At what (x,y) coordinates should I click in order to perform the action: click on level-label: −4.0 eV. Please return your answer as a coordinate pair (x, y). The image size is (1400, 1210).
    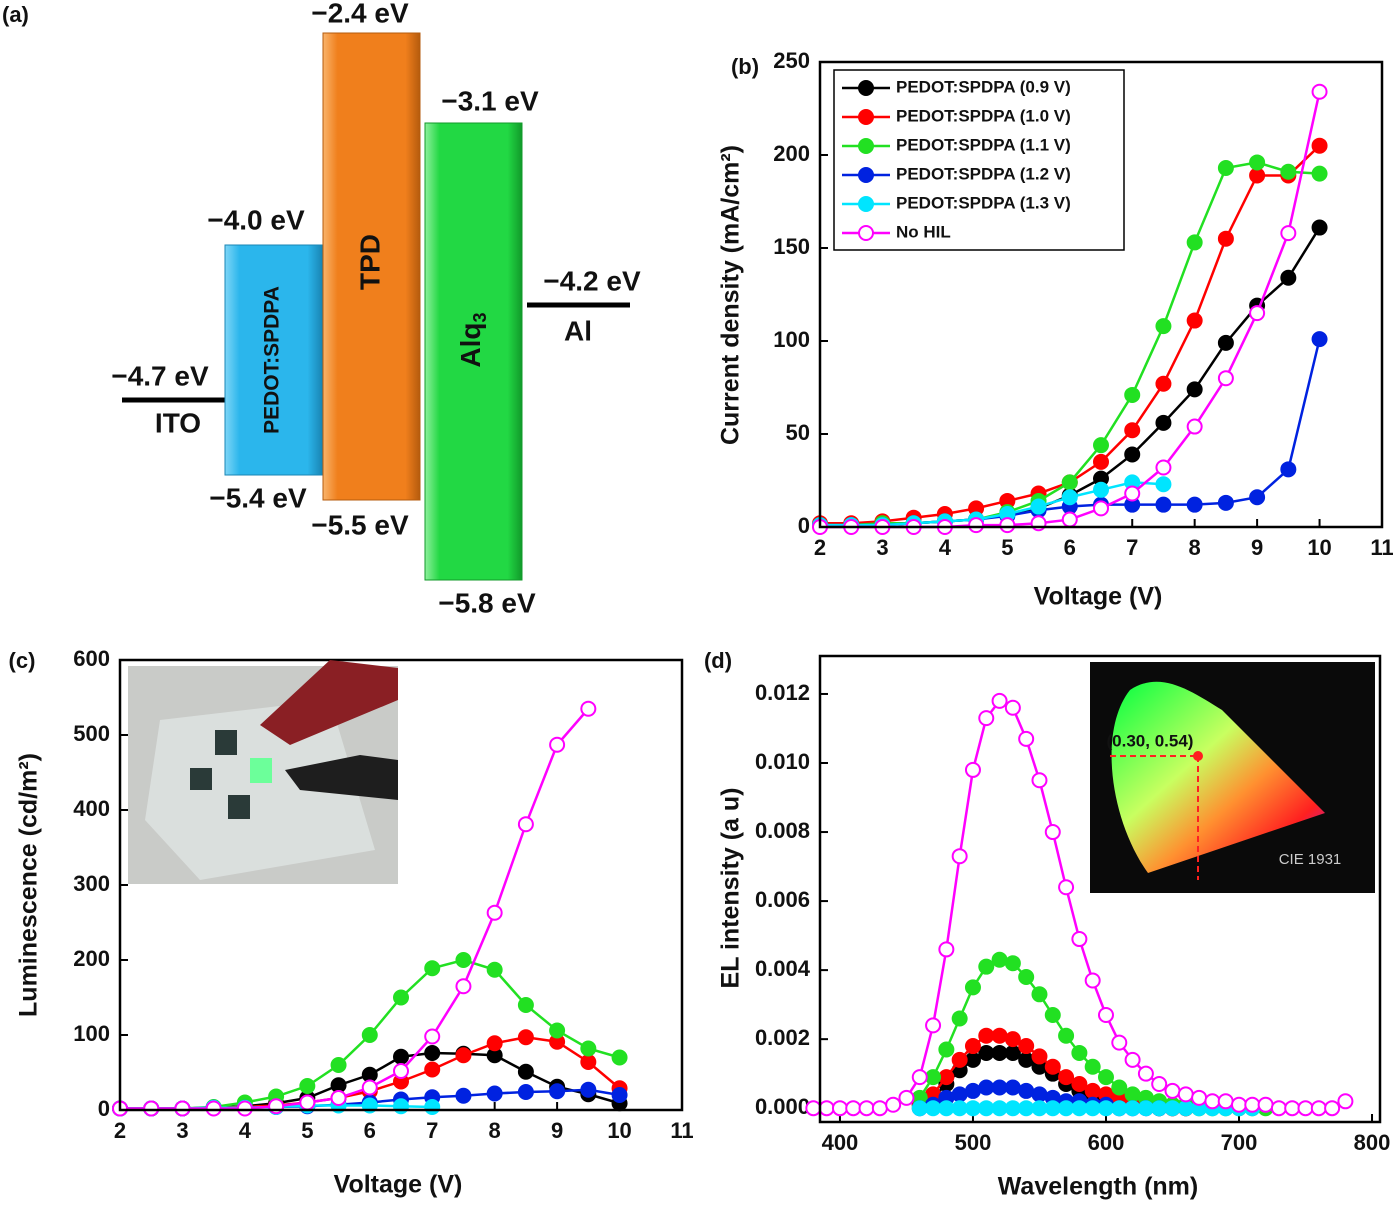
    Looking at the image, I should click on (256, 219).